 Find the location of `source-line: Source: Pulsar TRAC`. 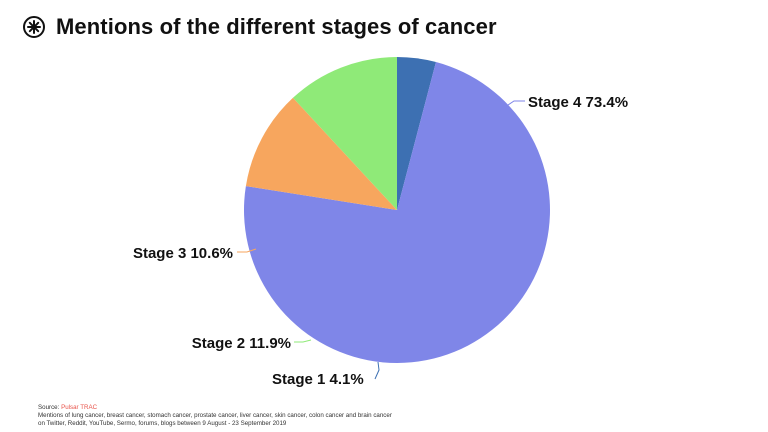

source-line: Source: Pulsar TRAC is located at coordinates (215, 408).